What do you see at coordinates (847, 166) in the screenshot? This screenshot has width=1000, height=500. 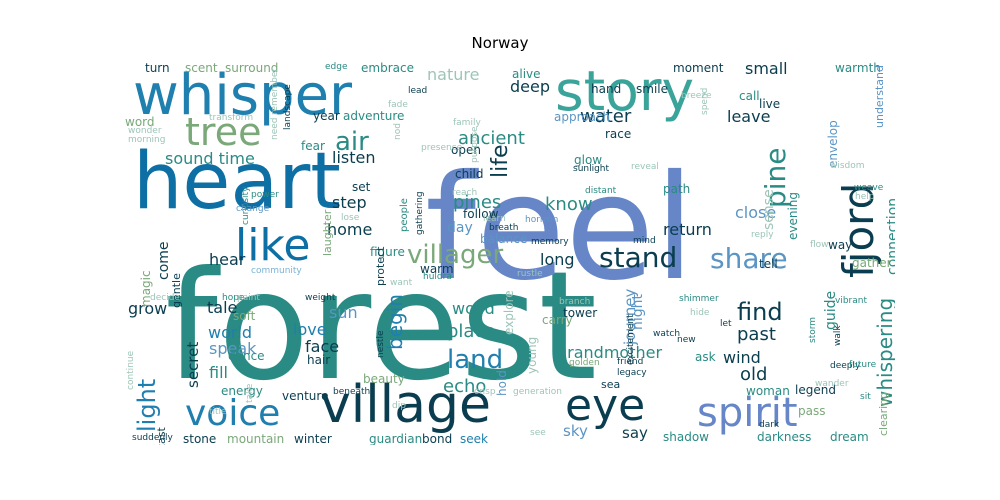 I see `word-wisdom: wisdom` at bounding box center [847, 166].